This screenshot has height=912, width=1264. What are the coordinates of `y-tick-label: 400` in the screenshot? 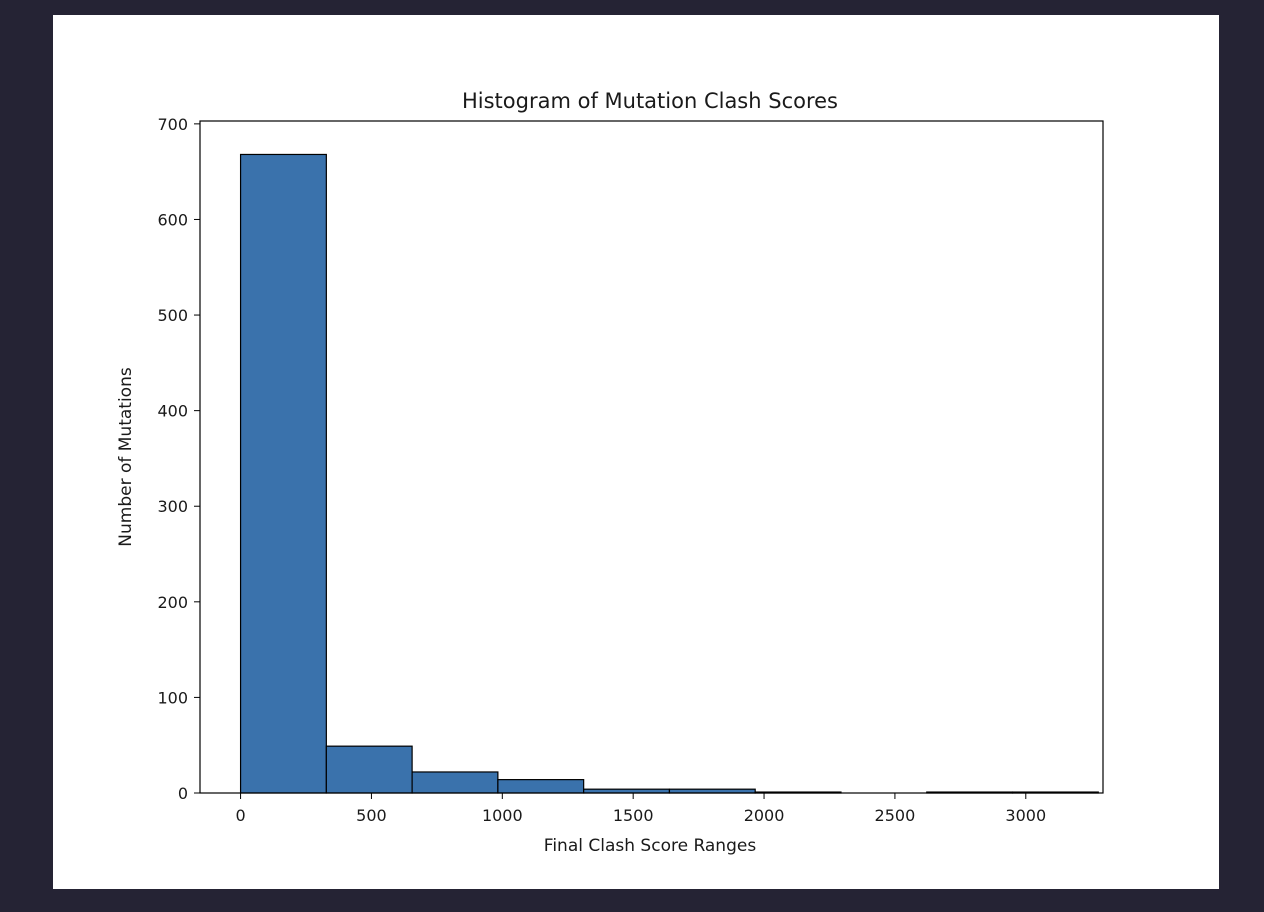 It's located at (172, 411).